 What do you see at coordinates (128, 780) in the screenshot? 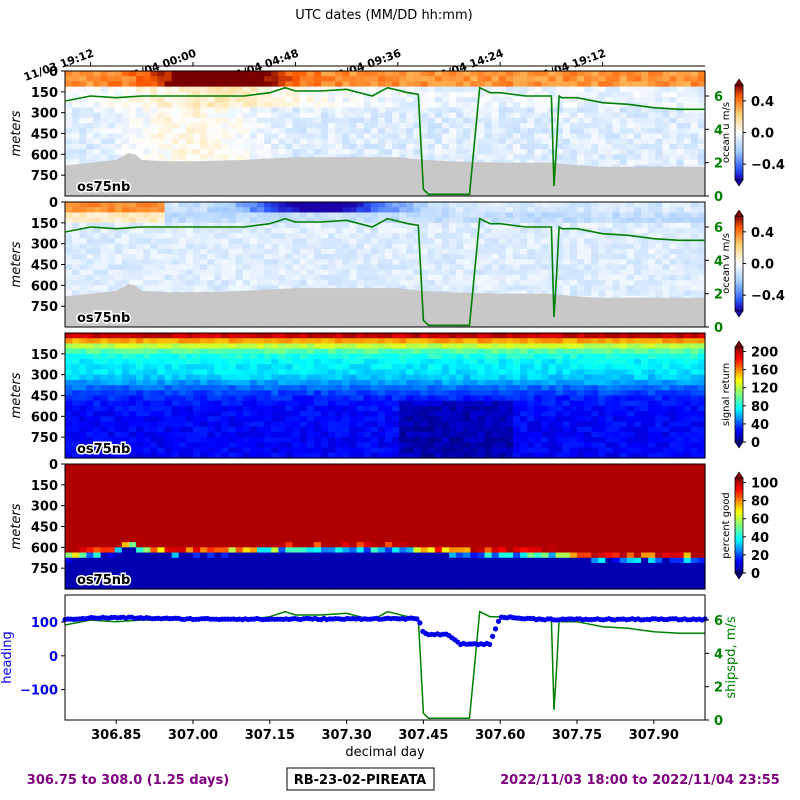
I see `footer-range: 306.75 to 308.0 (1.25 days)` at bounding box center [128, 780].